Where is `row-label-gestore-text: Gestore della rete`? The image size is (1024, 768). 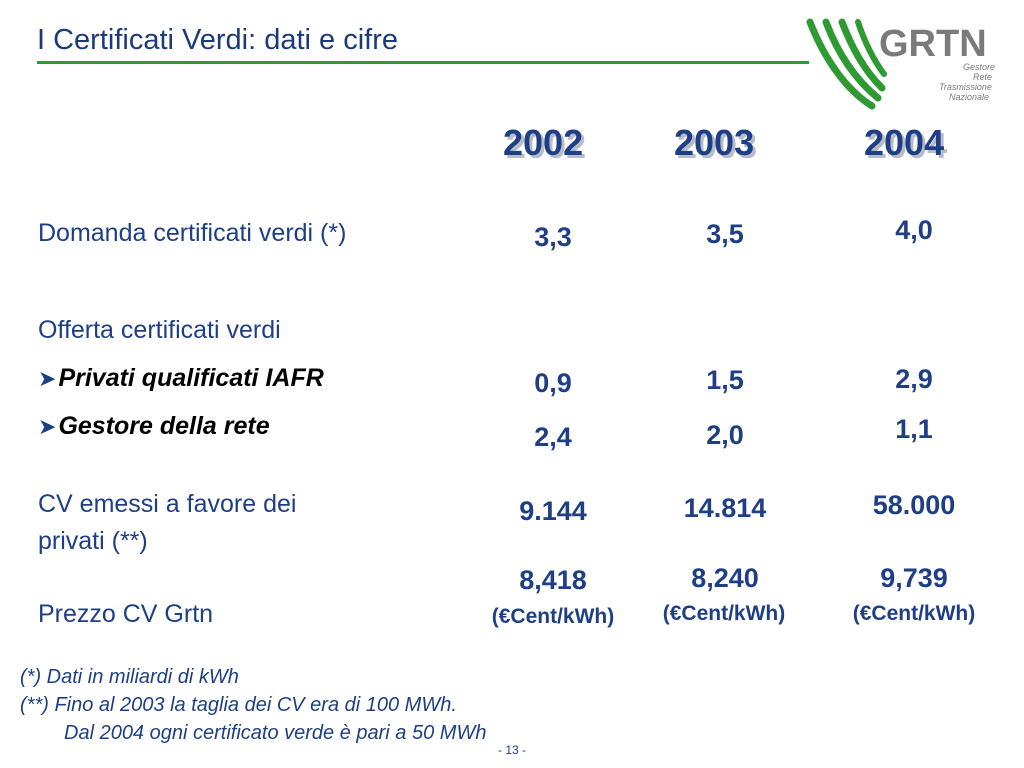
row-label-gestore-text: Gestore della rete is located at coordinates (164, 426).